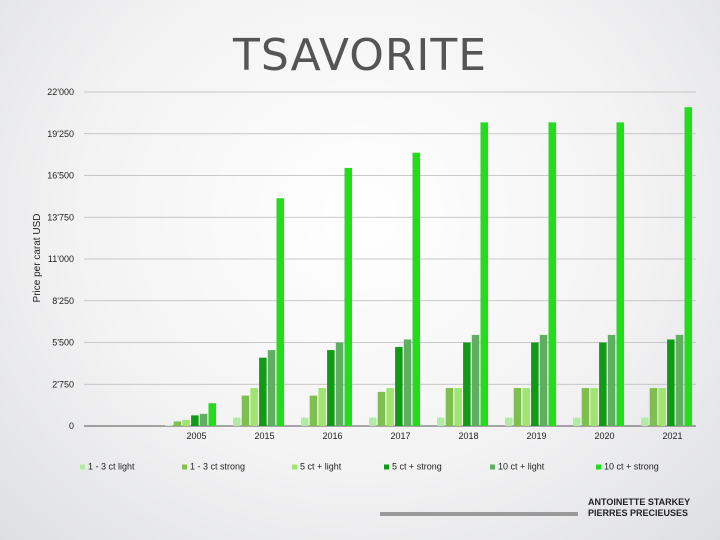  I want to click on legend-label: 1 - 3 ct light, so click(111, 467).